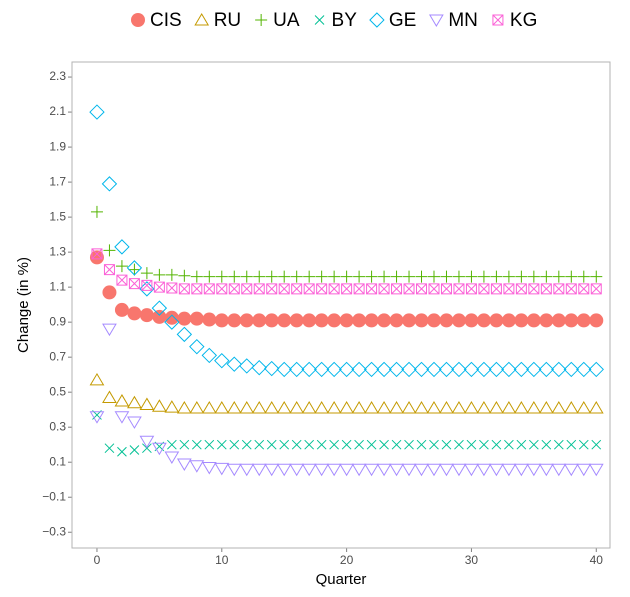  Describe the element at coordinates (277, 20) in the screenshot. I see `legend-item: UA` at that location.